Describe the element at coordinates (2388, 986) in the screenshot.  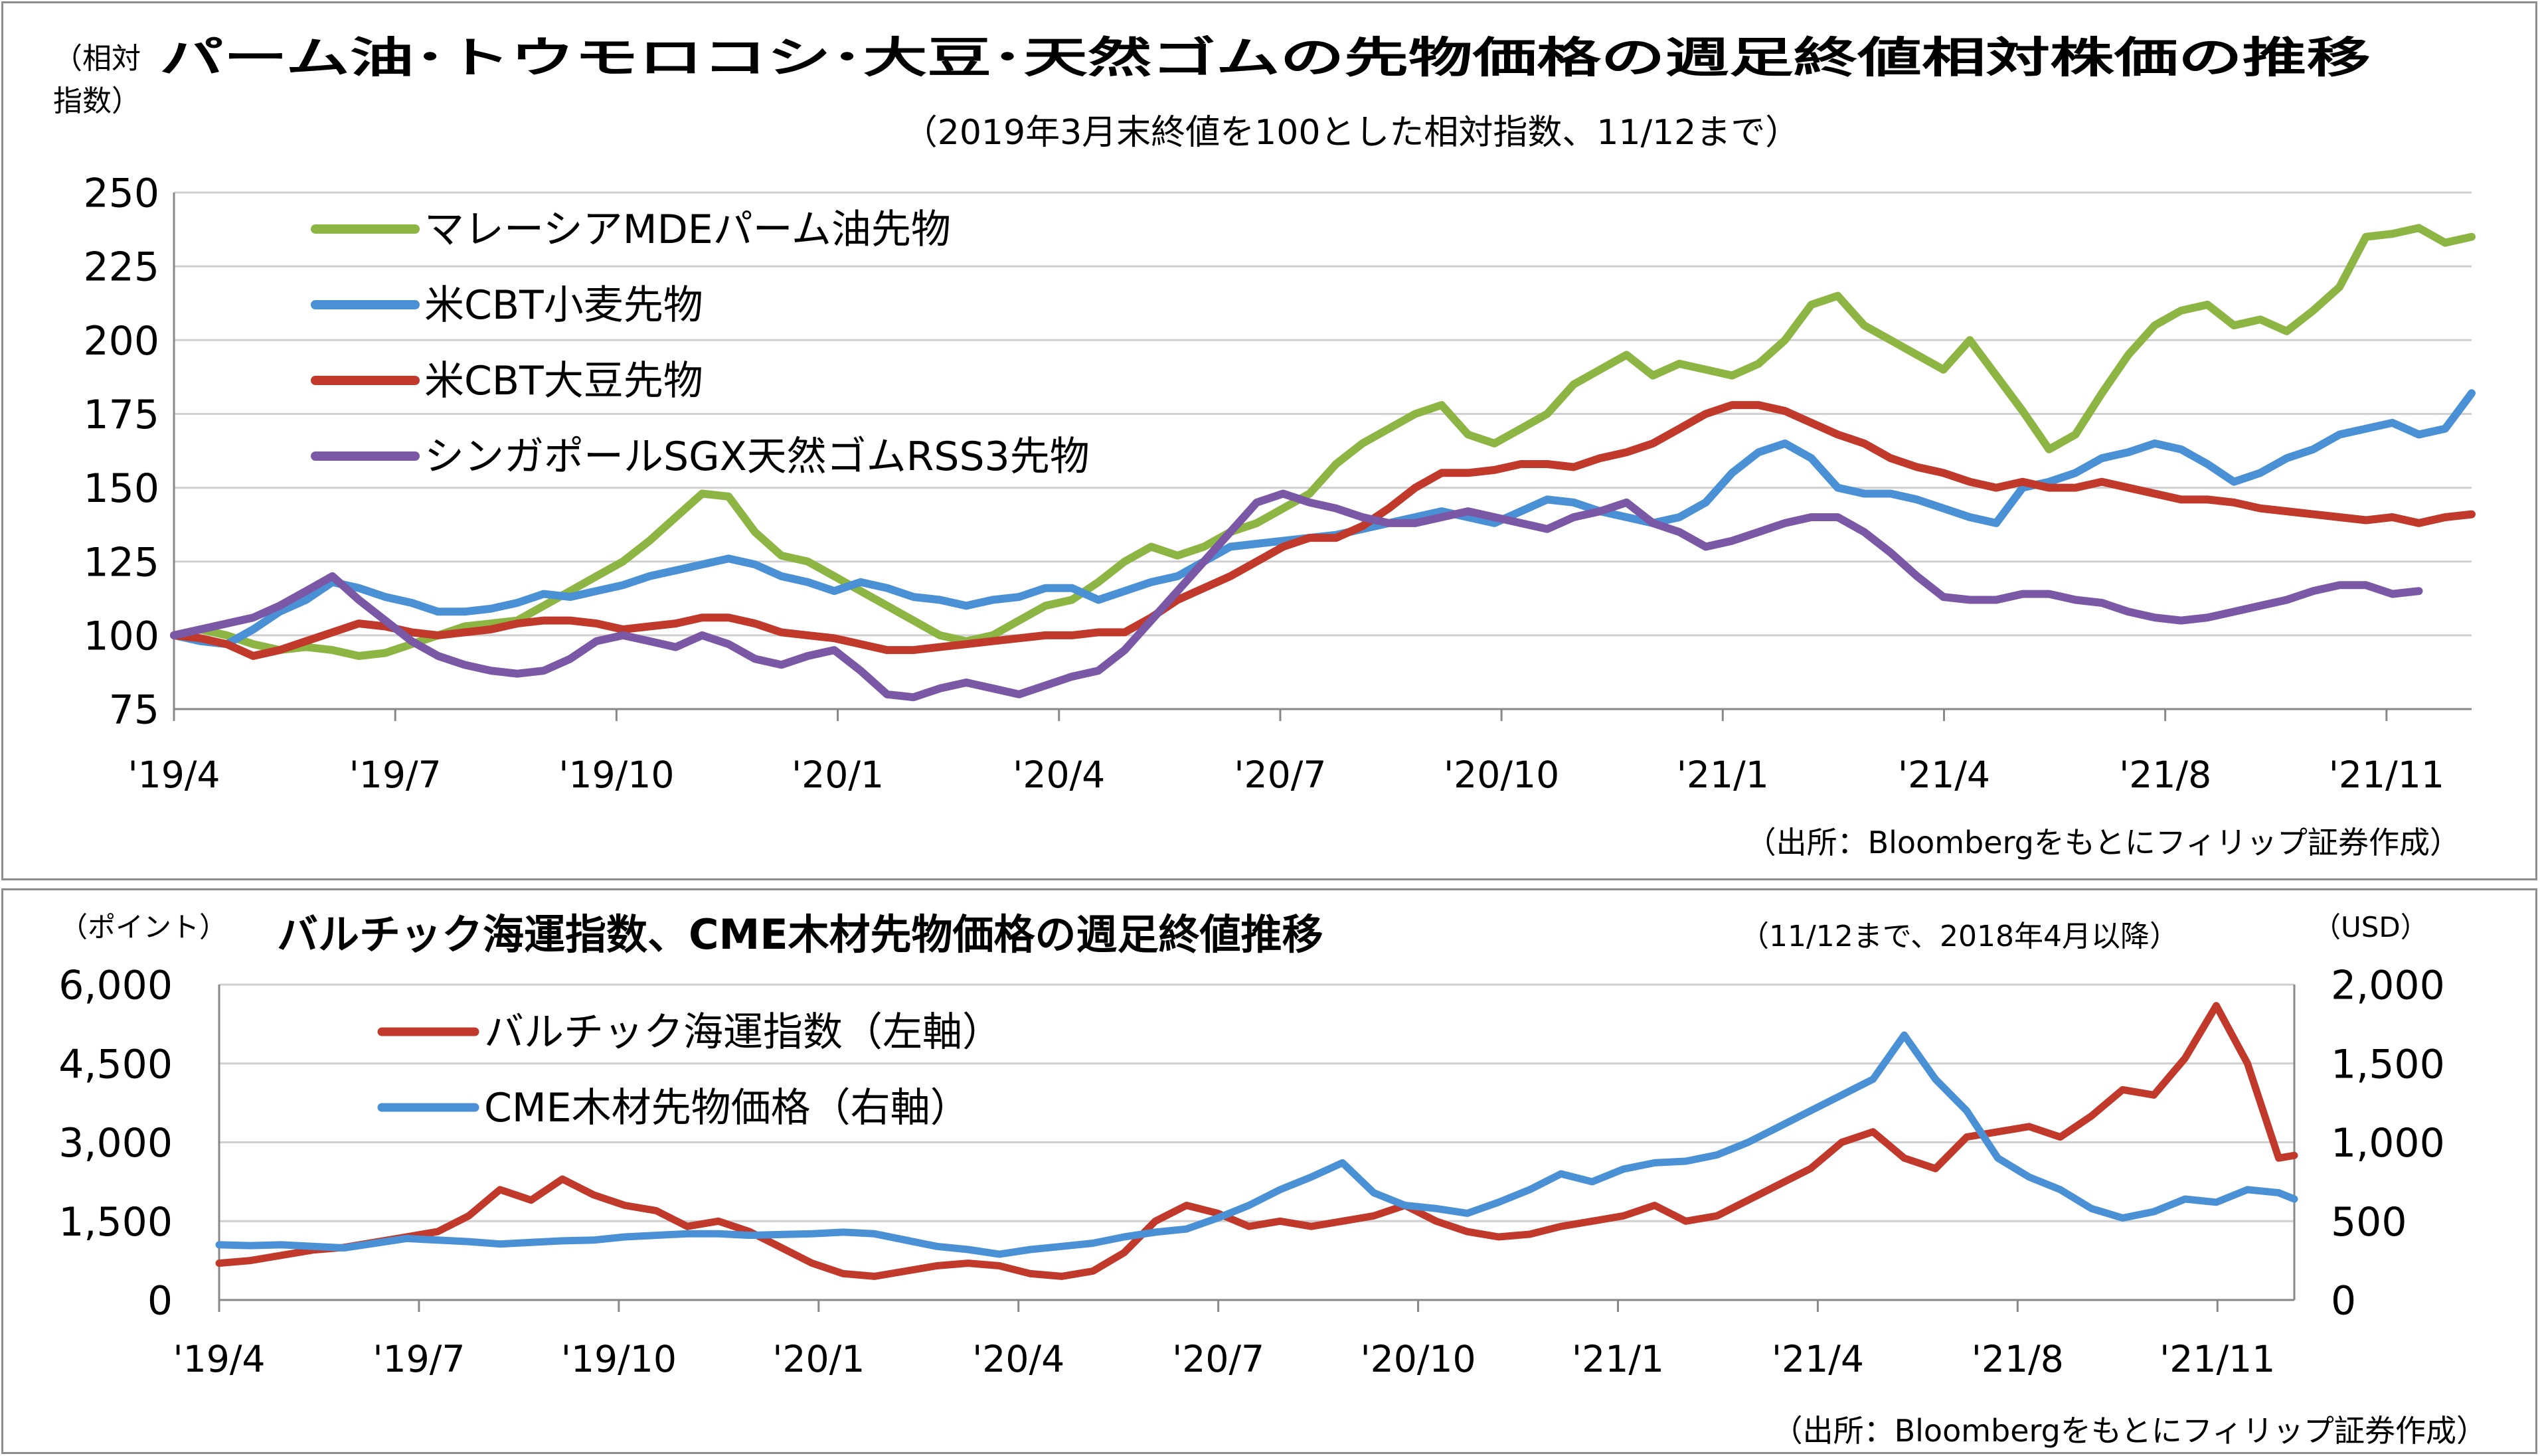
I see `y-right-tick-label: 2,000` at that location.